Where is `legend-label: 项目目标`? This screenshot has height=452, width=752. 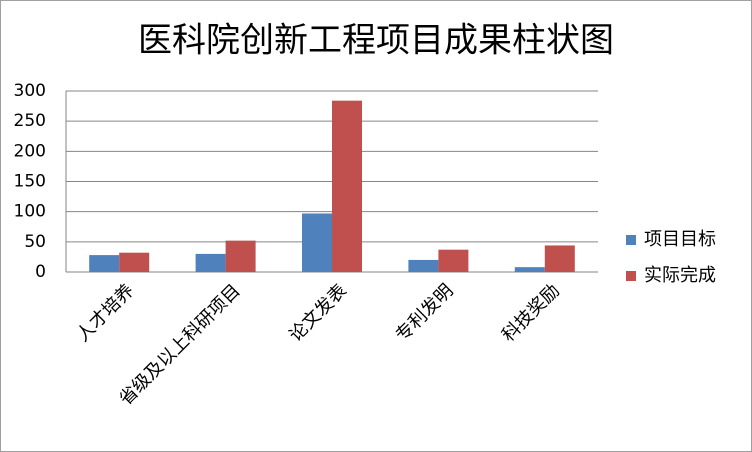
legend-label: 项目目标 is located at coordinates (680, 239).